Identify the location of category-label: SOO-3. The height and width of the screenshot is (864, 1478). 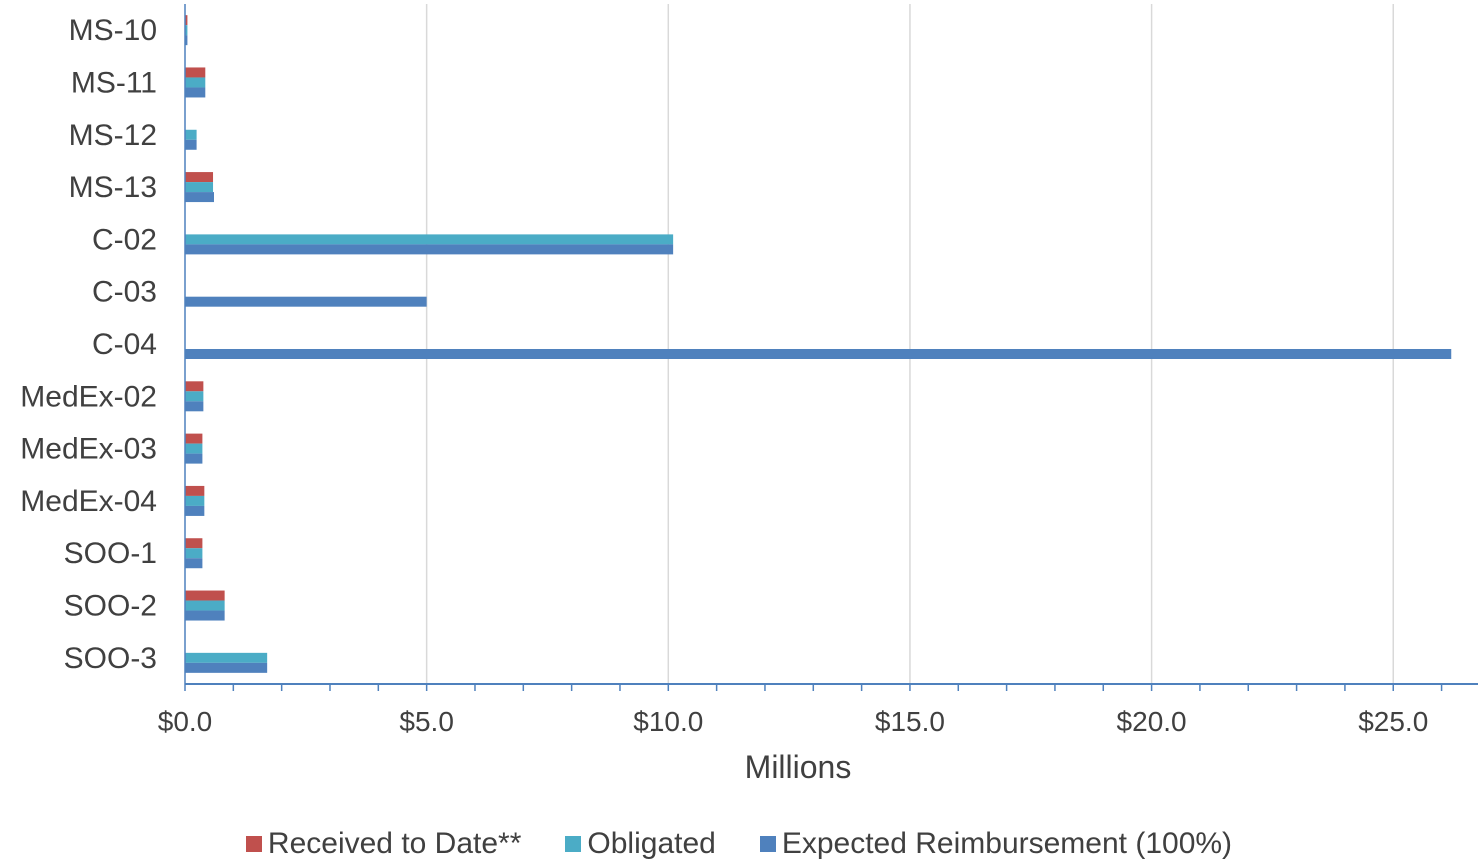
(110, 658).